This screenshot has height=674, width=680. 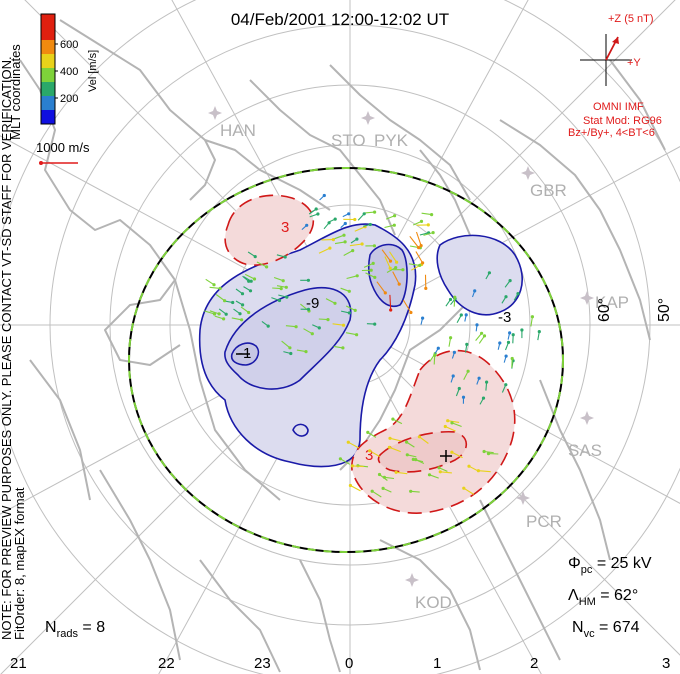 What do you see at coordinates (610, 565) in the screenshot?
I see `stat-phi-pc: Φpc = 25 kV` at bounding box center [610, 565].